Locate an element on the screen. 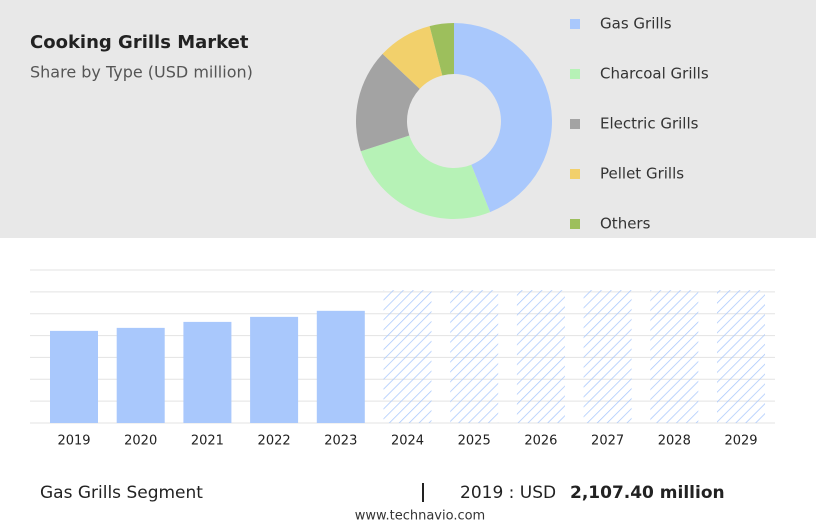 This screenshot has width=816, height=532. source: www.technavio.com is located at coordinates (420, 516).